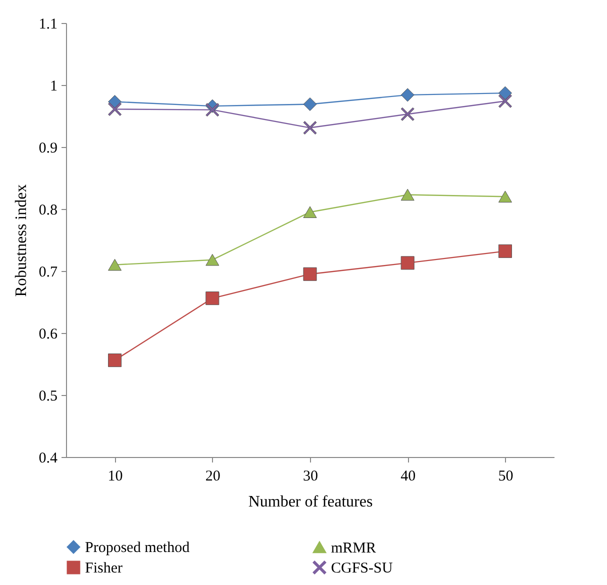 Image resolution: width=607 pixels, height=585 pixels. Describe the element at coordinates (48, 272) in the screenshot. I see `y-tick-label: 0.7` at that location.